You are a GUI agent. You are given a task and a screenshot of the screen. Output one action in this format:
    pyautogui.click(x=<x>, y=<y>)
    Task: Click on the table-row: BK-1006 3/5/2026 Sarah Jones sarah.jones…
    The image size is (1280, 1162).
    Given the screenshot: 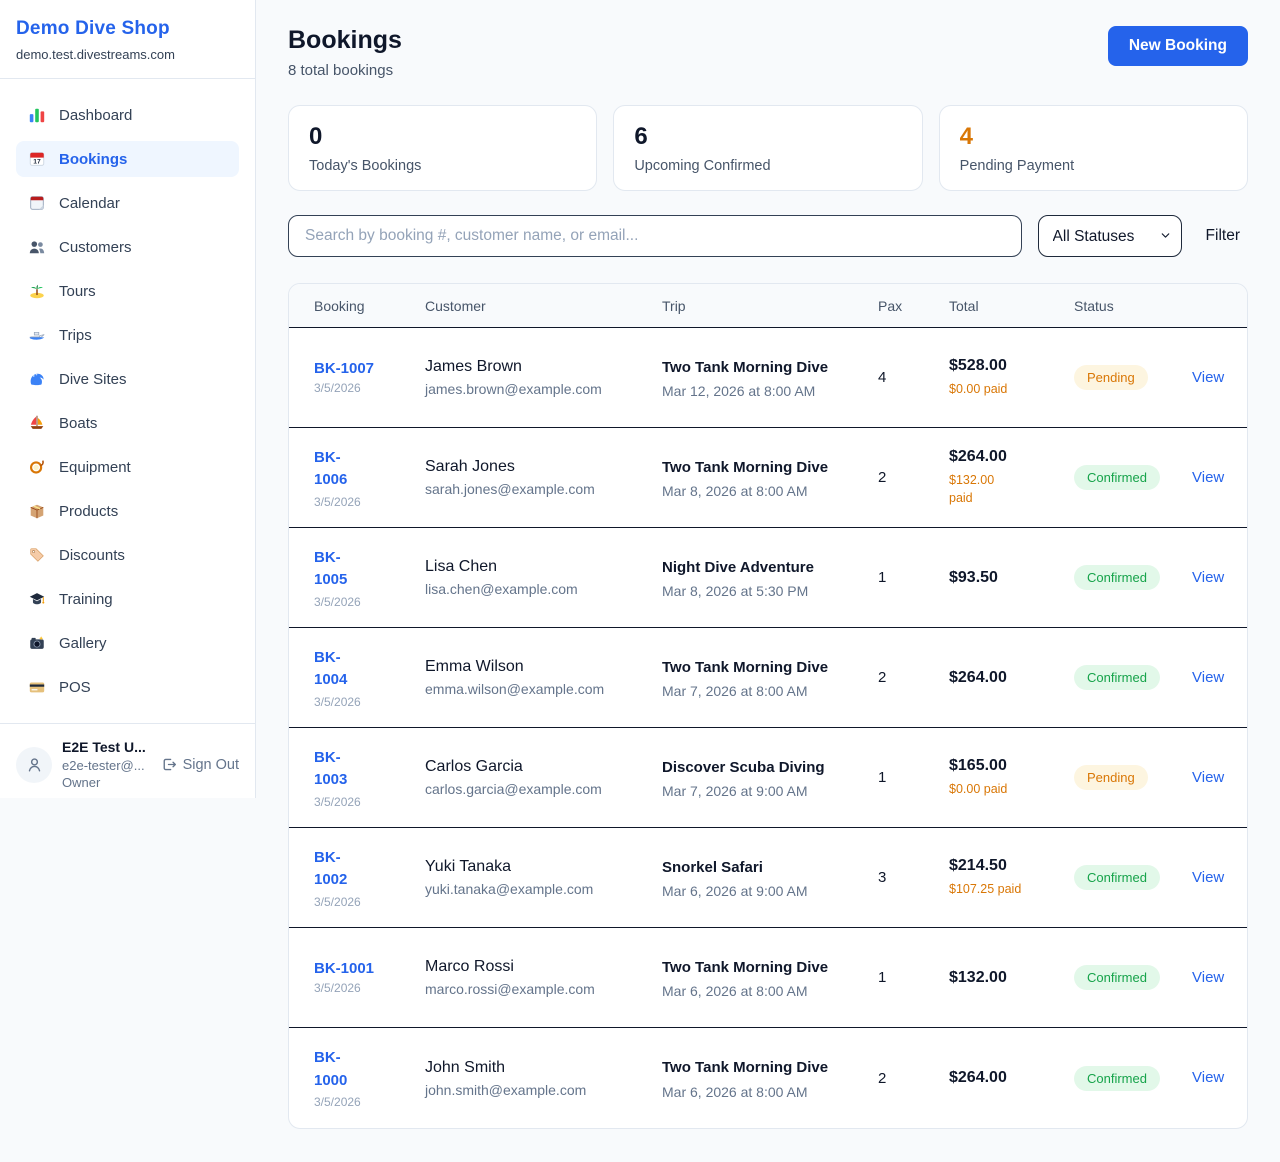 What is the action you would take?
    pyautogui.click(x=768, y=478)
    